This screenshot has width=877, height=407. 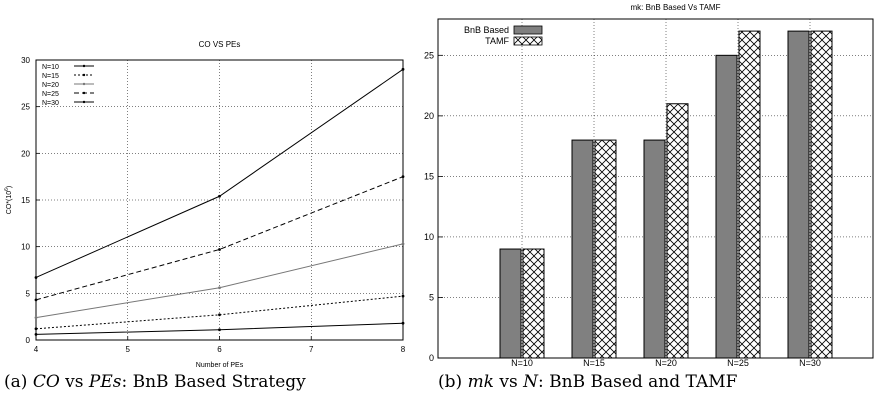 What do you see at coordinates (50, 85) in the screenshot?
I see `legend-label: N=20` at bounding box center [50, 85].